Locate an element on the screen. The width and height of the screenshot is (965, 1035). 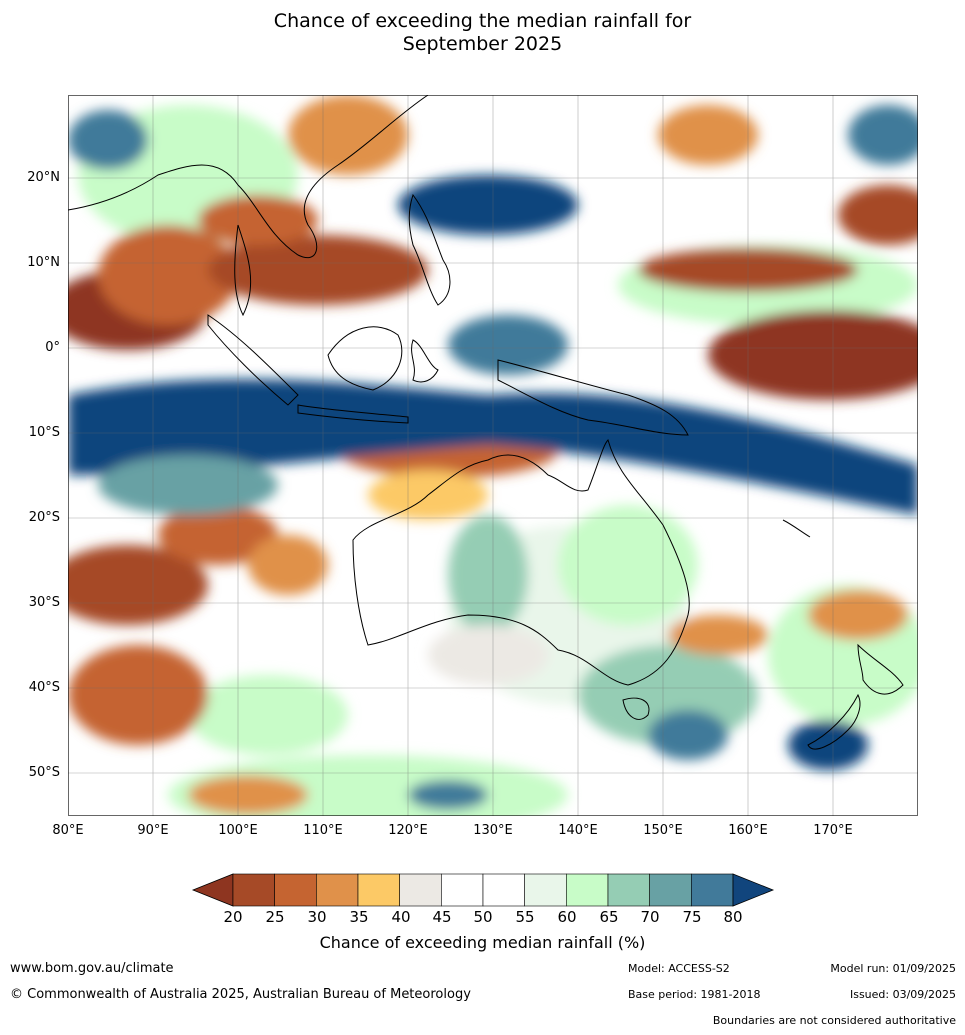
y-tick-label: 30°S is located at coordinates (44, 602).